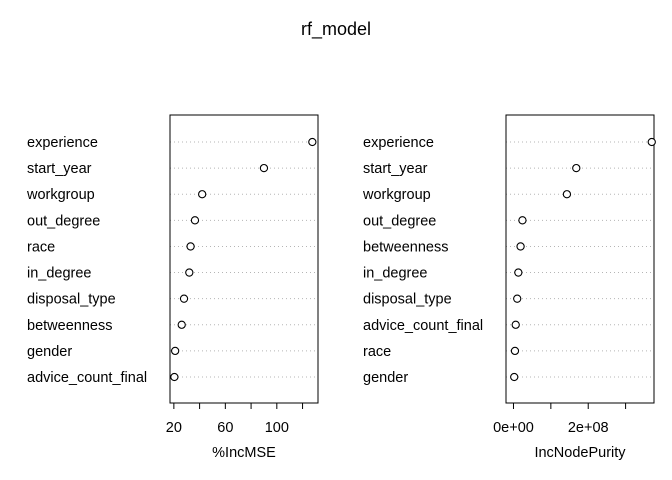 Image resolution: width=672 pixels, height=480 pixels. Describe the element at coordinates (244, 453) in the screenshot. I see `panel-incmse-xlabel: %IncMSE` at that location.